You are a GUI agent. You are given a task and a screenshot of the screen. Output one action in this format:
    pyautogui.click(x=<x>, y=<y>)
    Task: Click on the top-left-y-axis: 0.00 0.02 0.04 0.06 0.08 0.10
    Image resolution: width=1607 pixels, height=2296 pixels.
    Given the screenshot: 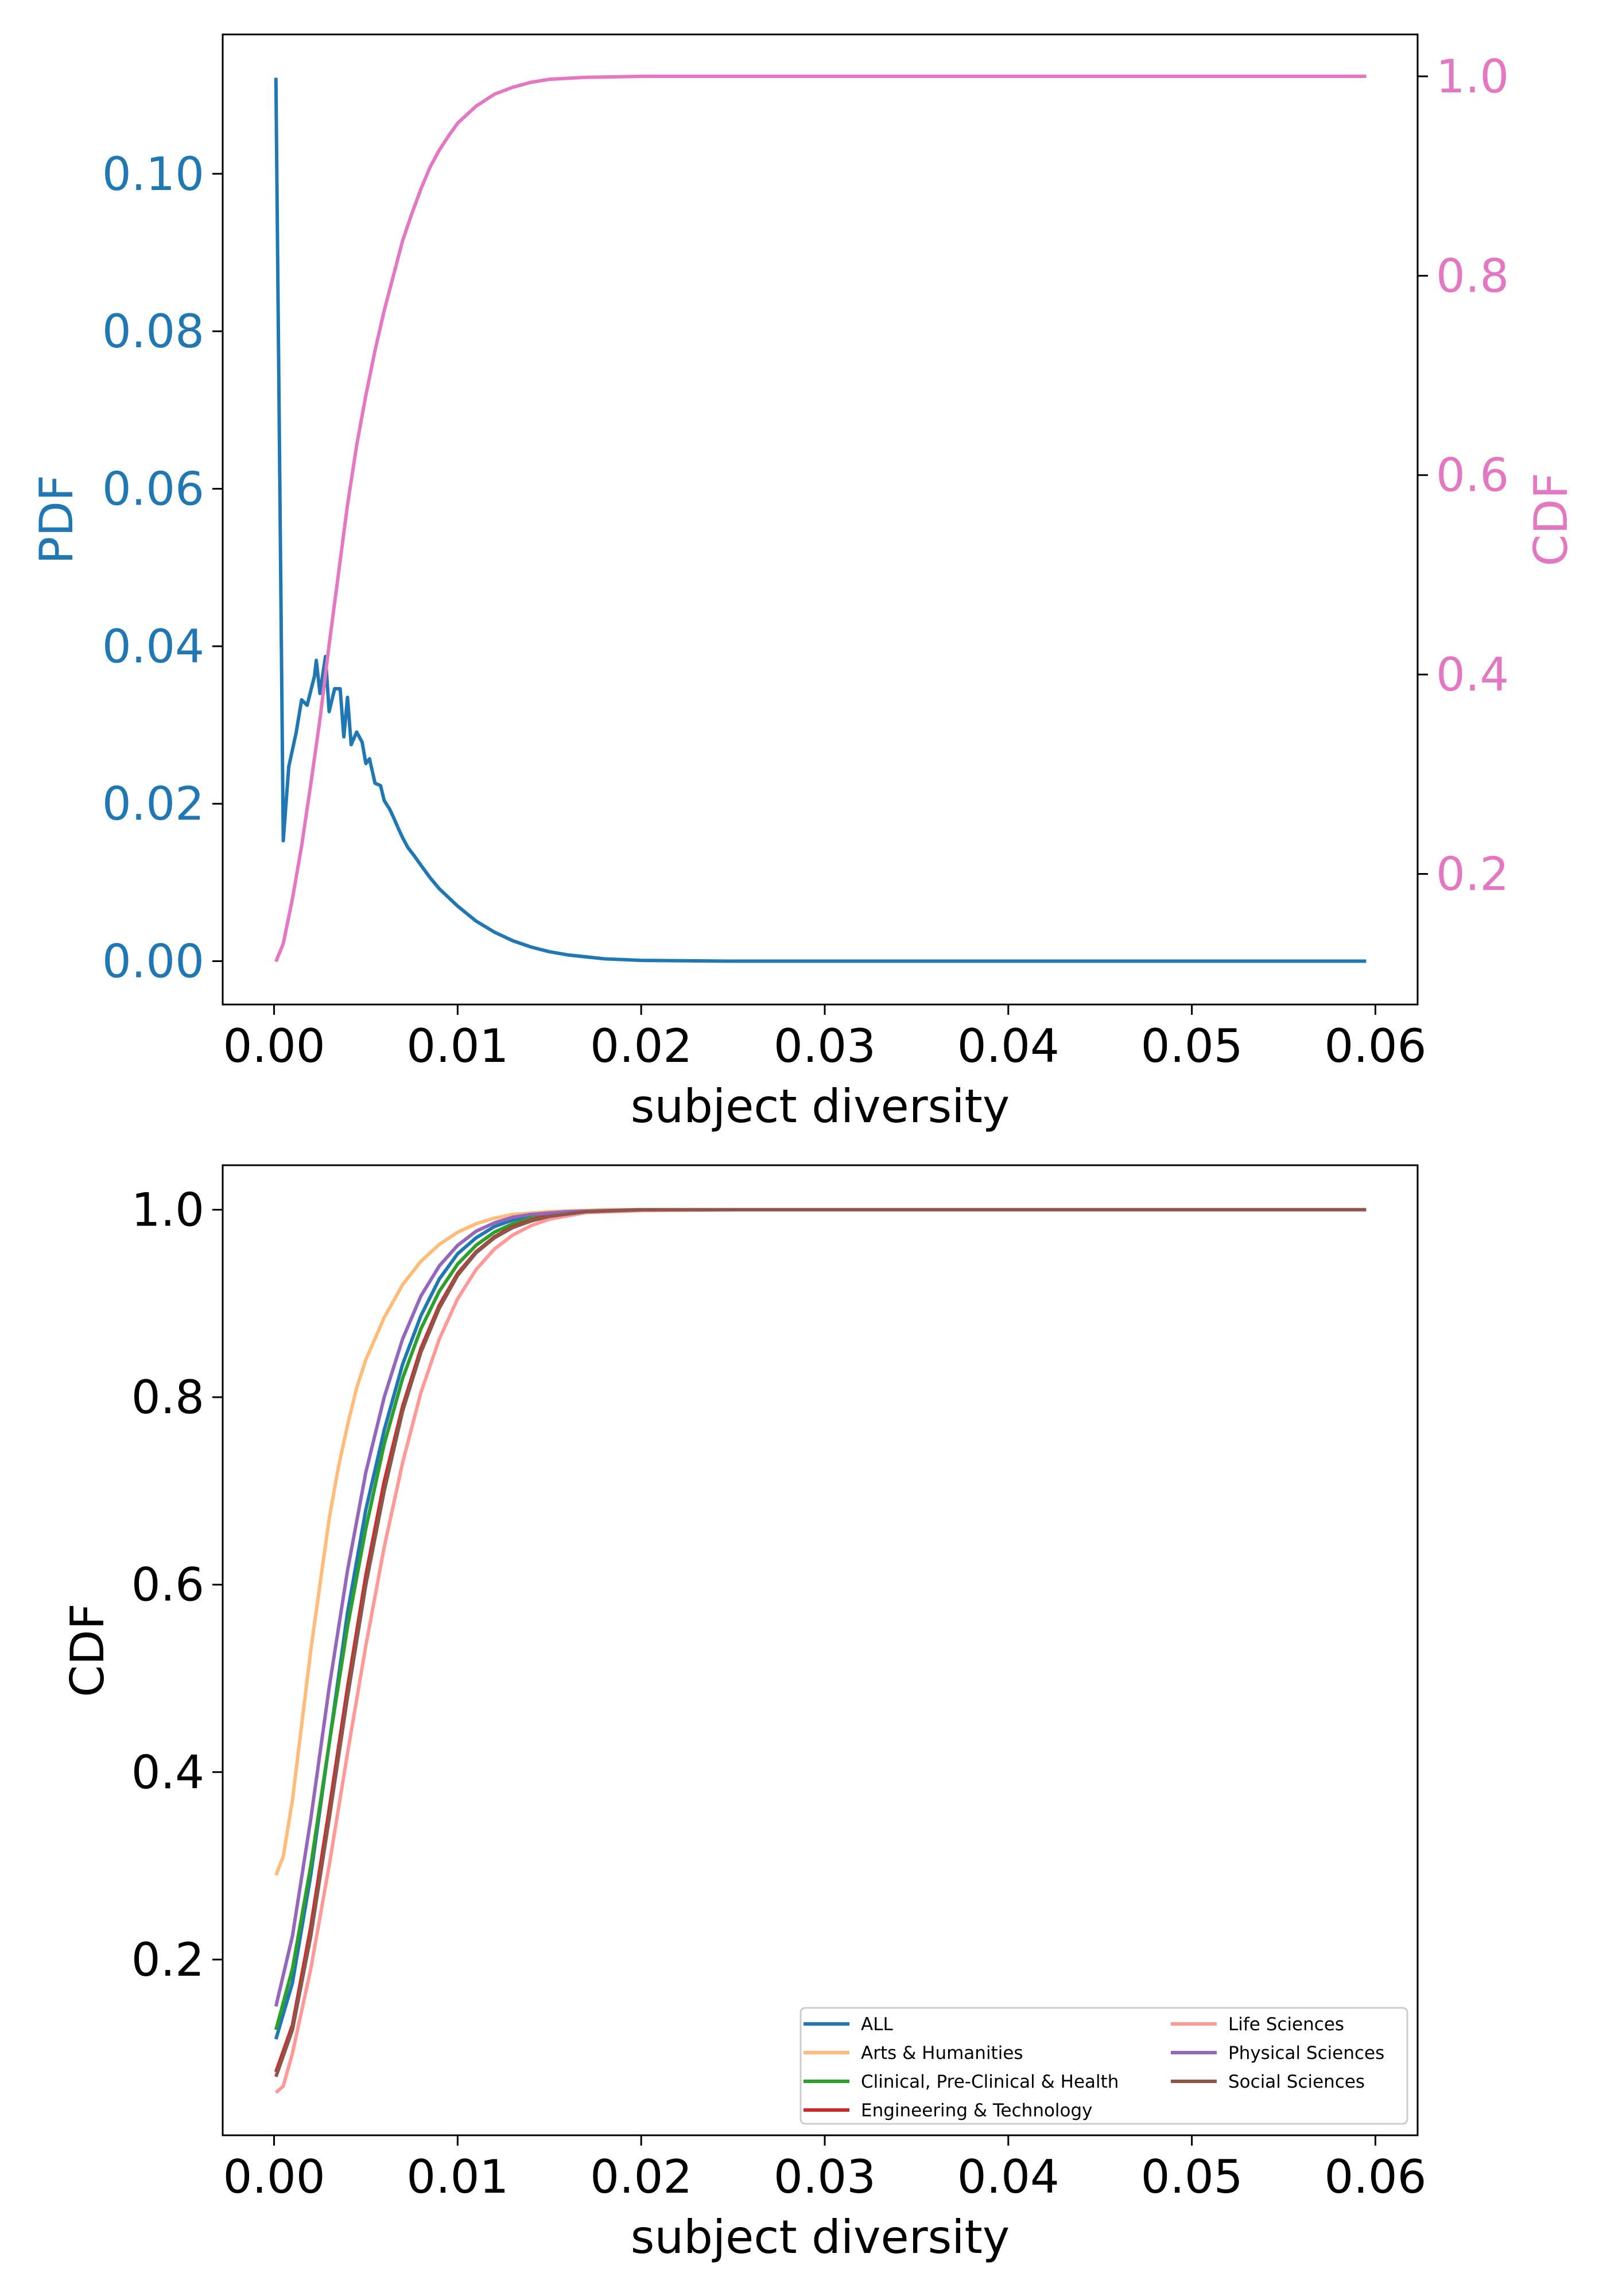 What is the action you would take?
    pyautogui.click(x=162, y=568)
    